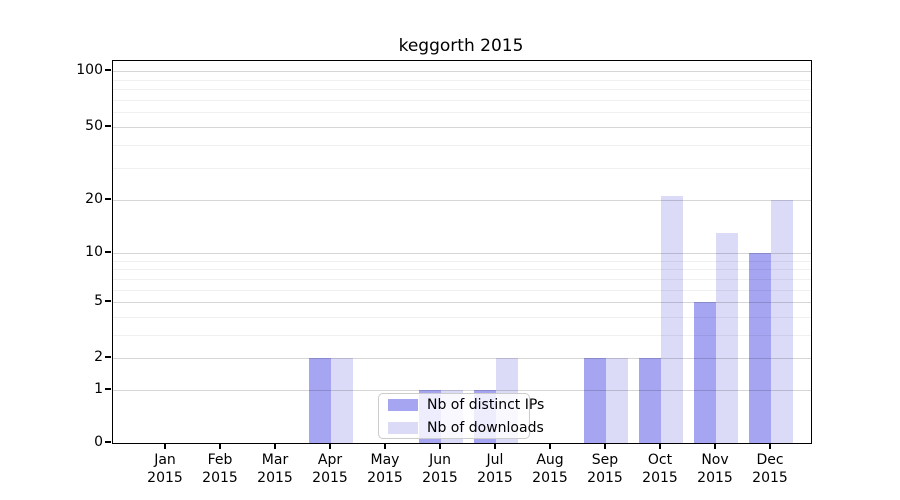  I want to click on y-tick-label: 100, so click(89, 69).